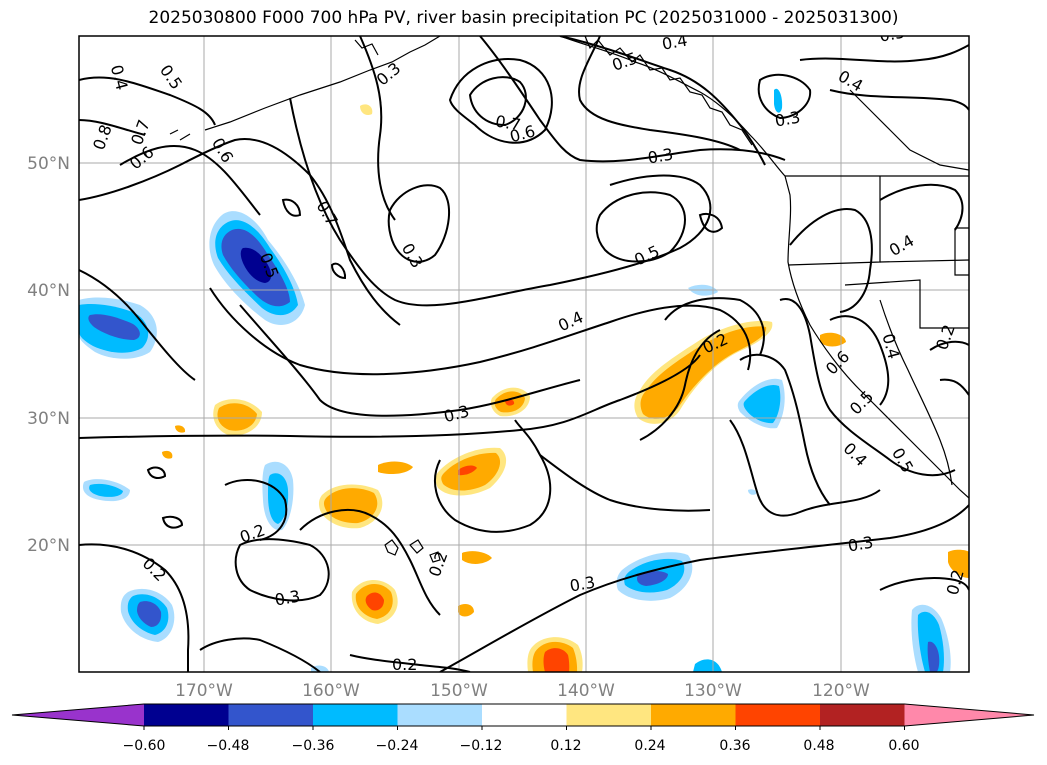 This screenshot has height=765, width=1047. I want to click on lon-label-160w: 160°W, so click(331, 691).